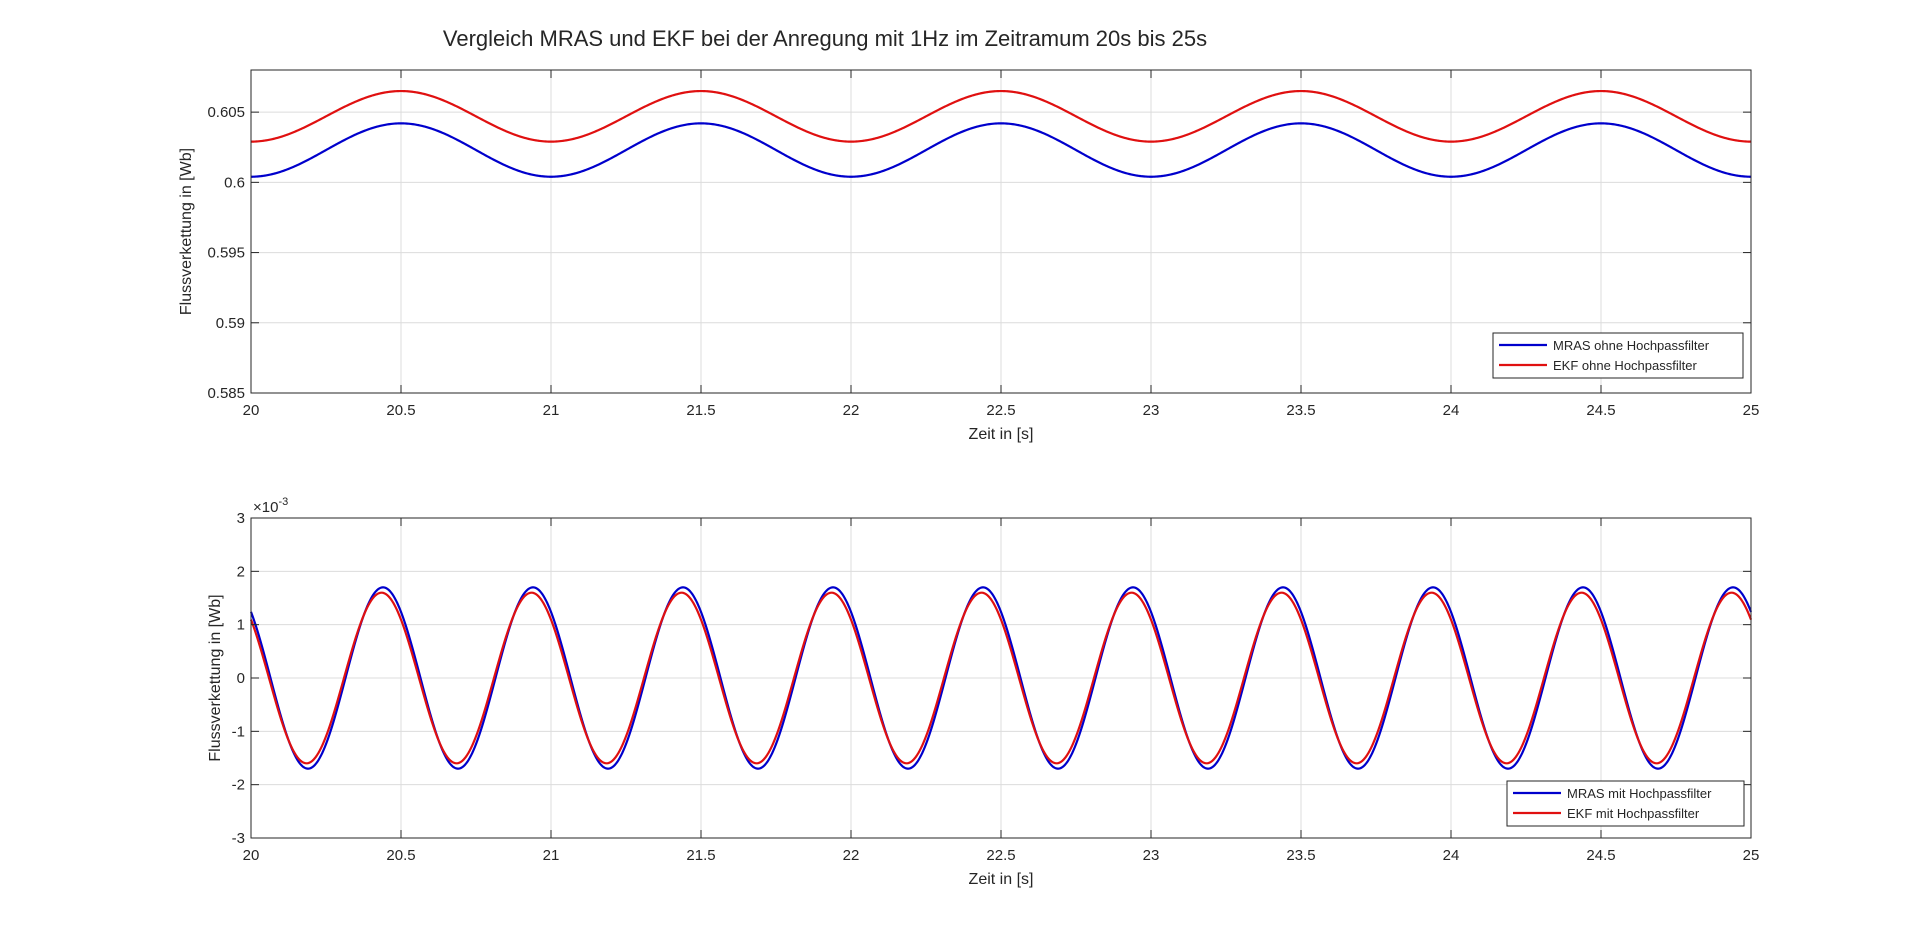 The width and height of the screenshot is (1920, 936). Describe the element at coordinates (241, 571) in the screenshot. I see `y-tick-label: 2` at that location.